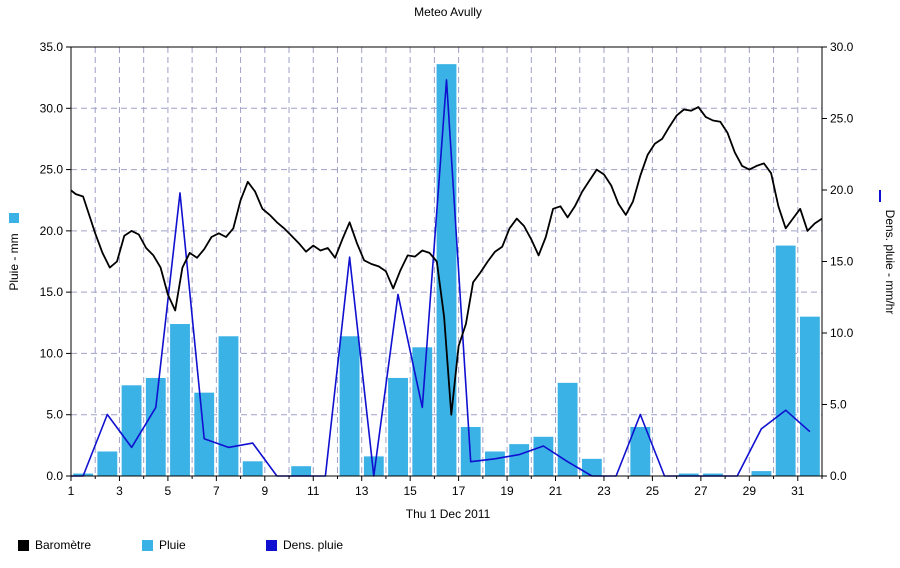  What do you see at coordinates (842, 119) in the screenshot?
I see `y-right-tick-label: 25.0` at bounding box center [842, 119].